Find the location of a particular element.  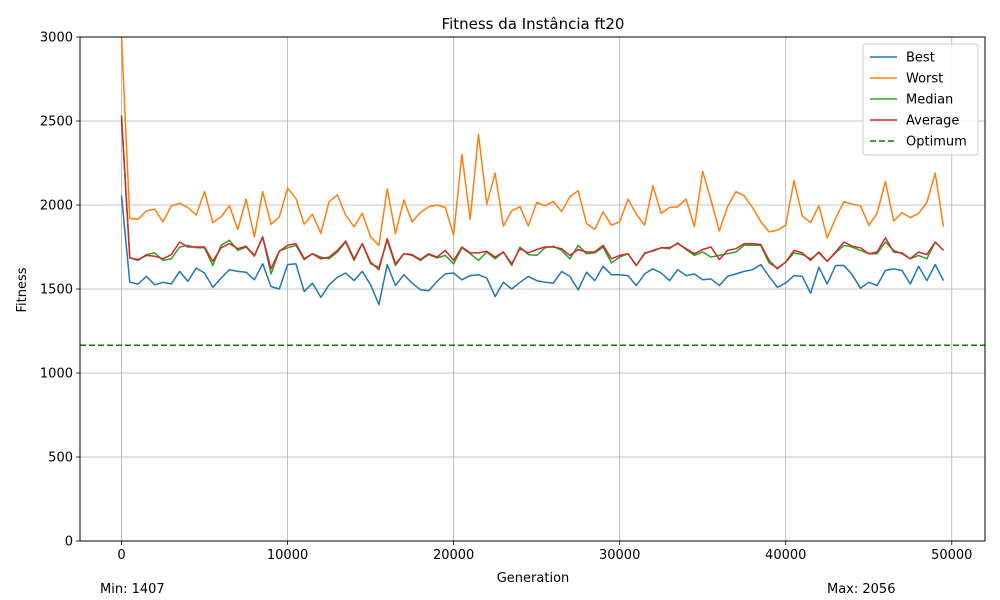

y-tick-label: 0 is located at coordinates (69, 542).